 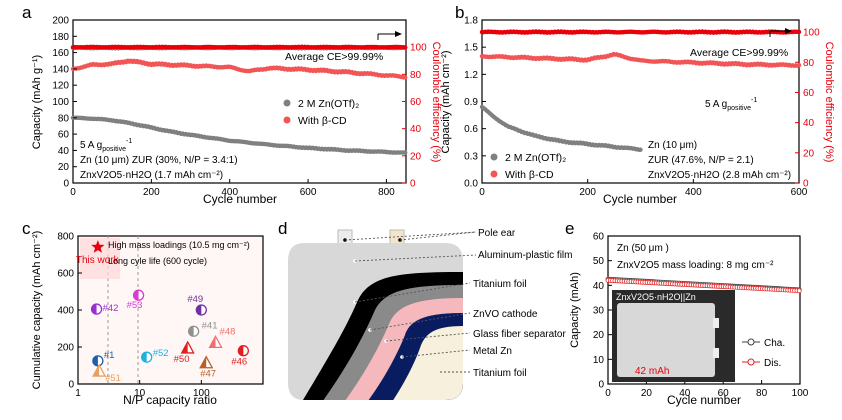 What do you see at coordinates (806, 184) in the screenshot?
I see `y2-tick-label: 0` at bounding box center [806, 184].